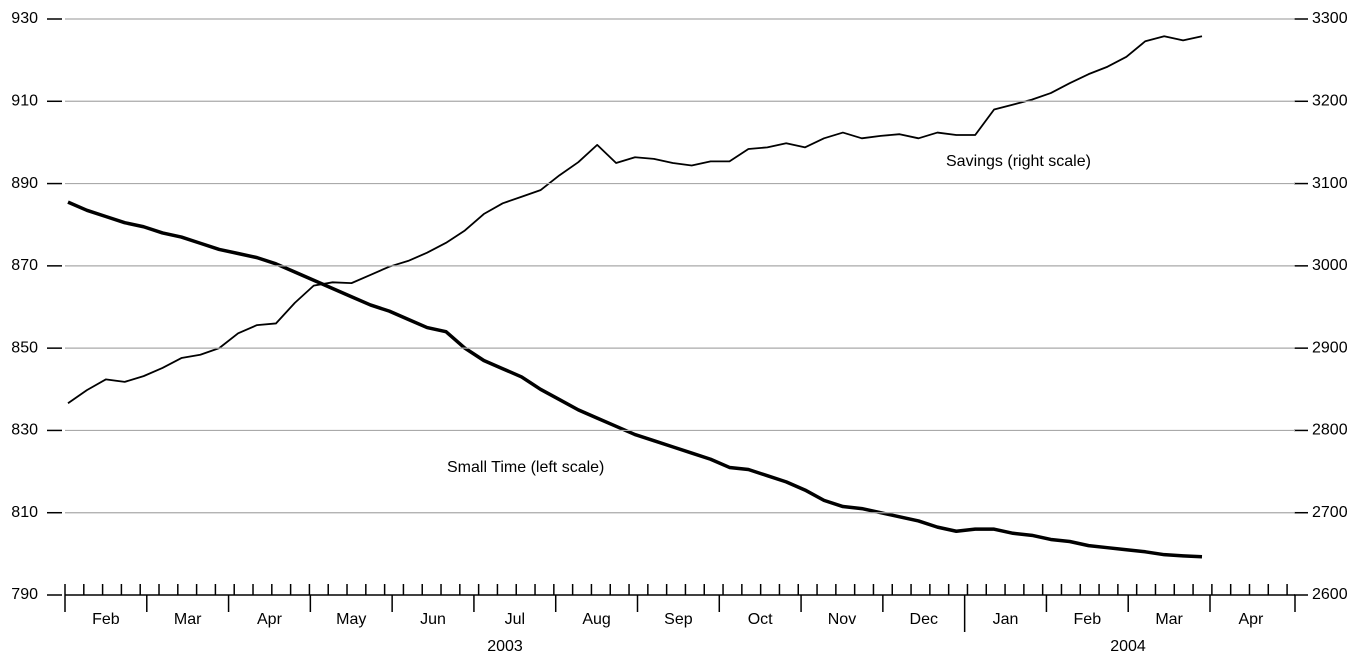 This screenshot has height=656, width=1361. I want to click on y-tick-label: 930, so click(24, 18).